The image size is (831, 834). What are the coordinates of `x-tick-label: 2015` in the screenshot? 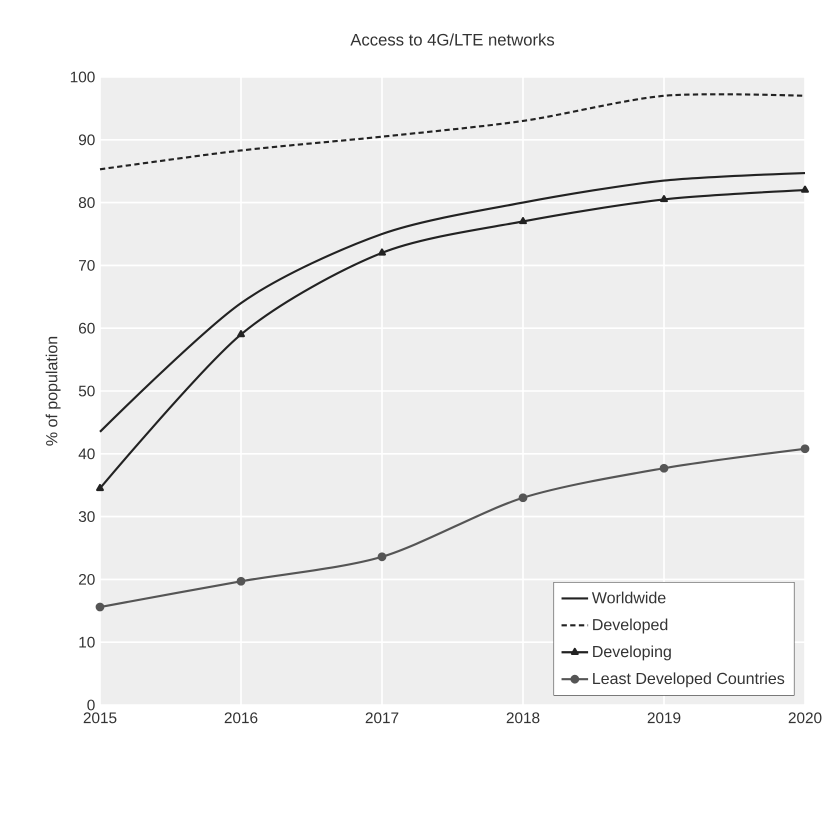 It's located at (100, 718).